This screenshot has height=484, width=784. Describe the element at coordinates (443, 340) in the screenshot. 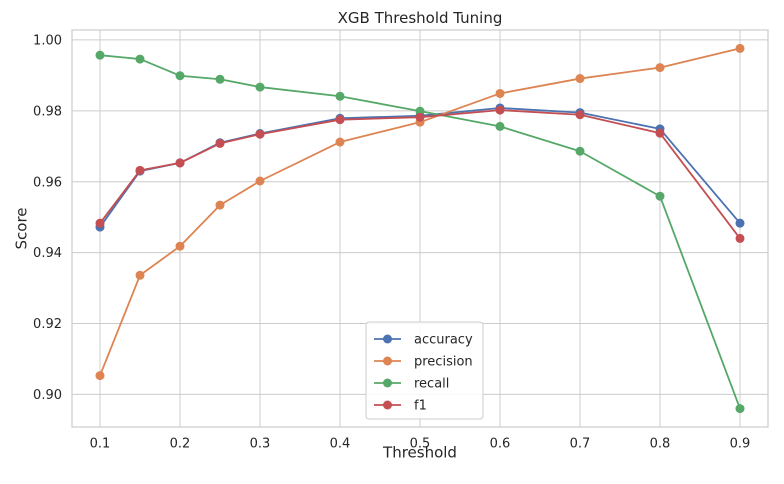

I see `legend-label: accuracy` at that location.